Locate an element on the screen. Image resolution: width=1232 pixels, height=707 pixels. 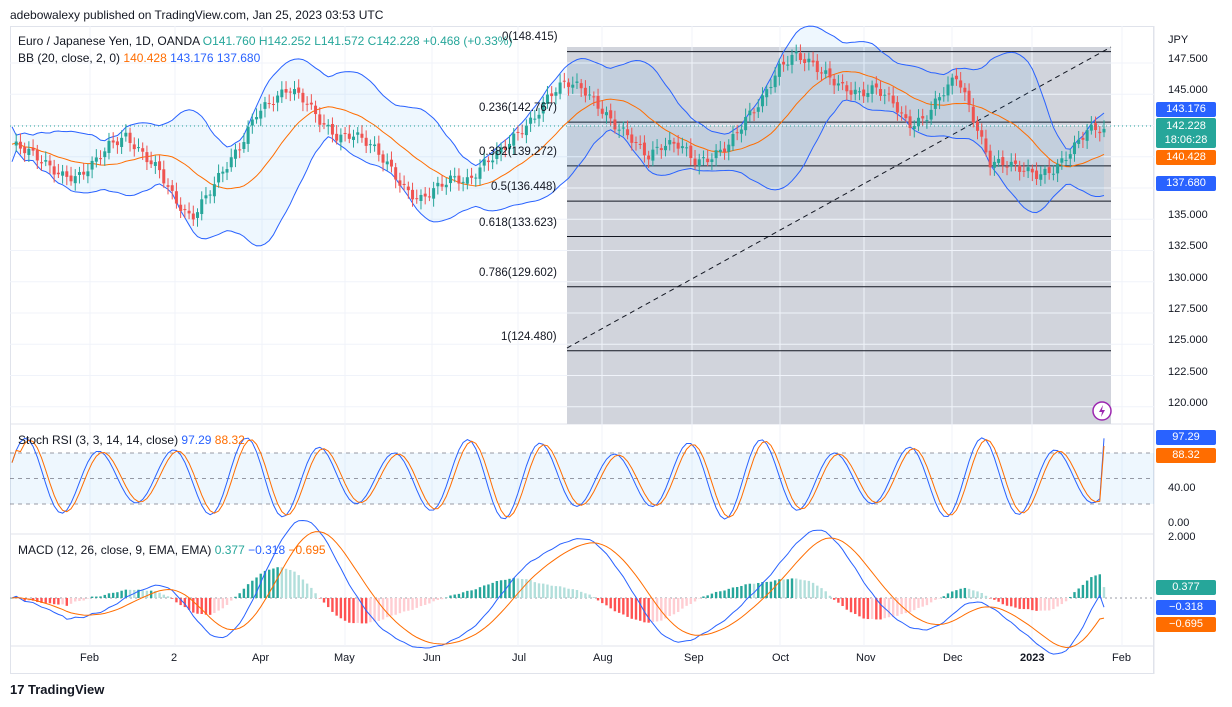
macd-value: −0.318 is located at coordinates (267, 550).